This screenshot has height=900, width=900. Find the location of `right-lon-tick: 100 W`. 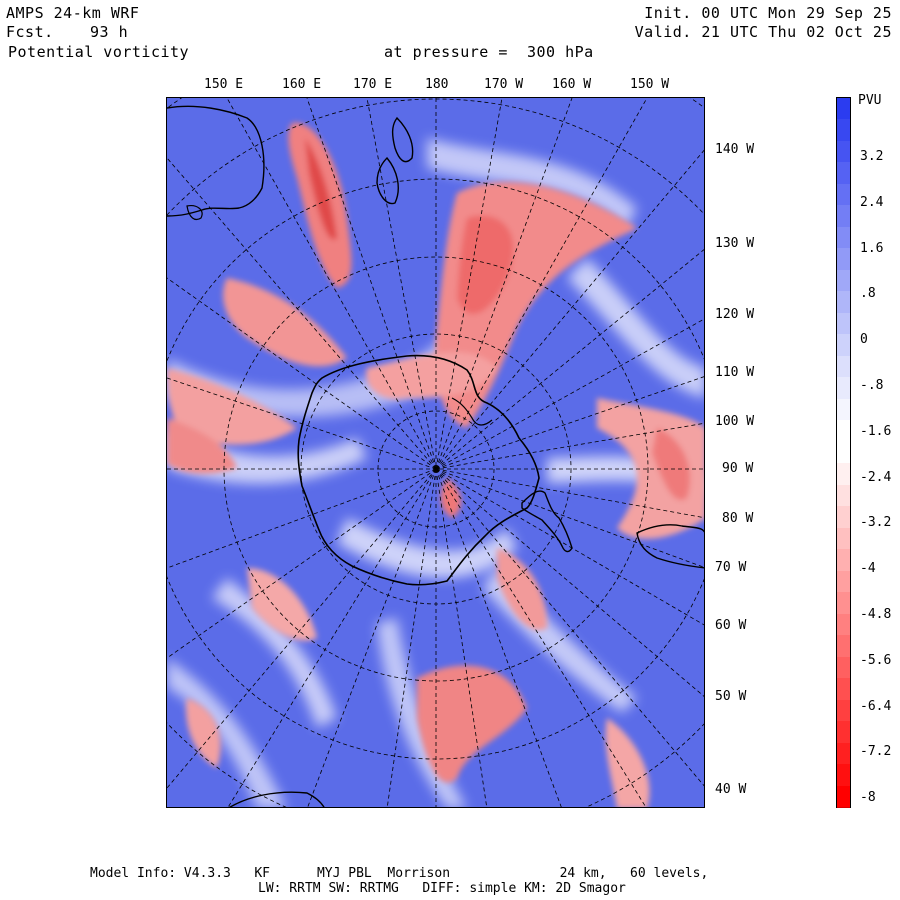

right-lon-tick: 100 W is located at coordinates (735, 421).